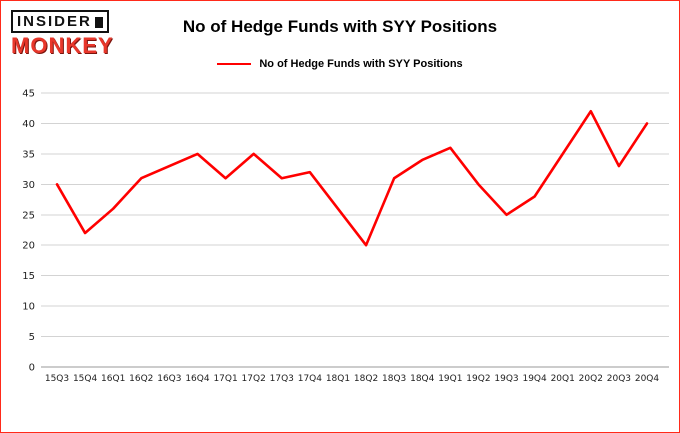 The height and width of the screenshot is (433, 680). What do you see at coordinates (28, 185) in the screenshot?
I see `y-tick-label: 30` at bounding box center [28, 185].